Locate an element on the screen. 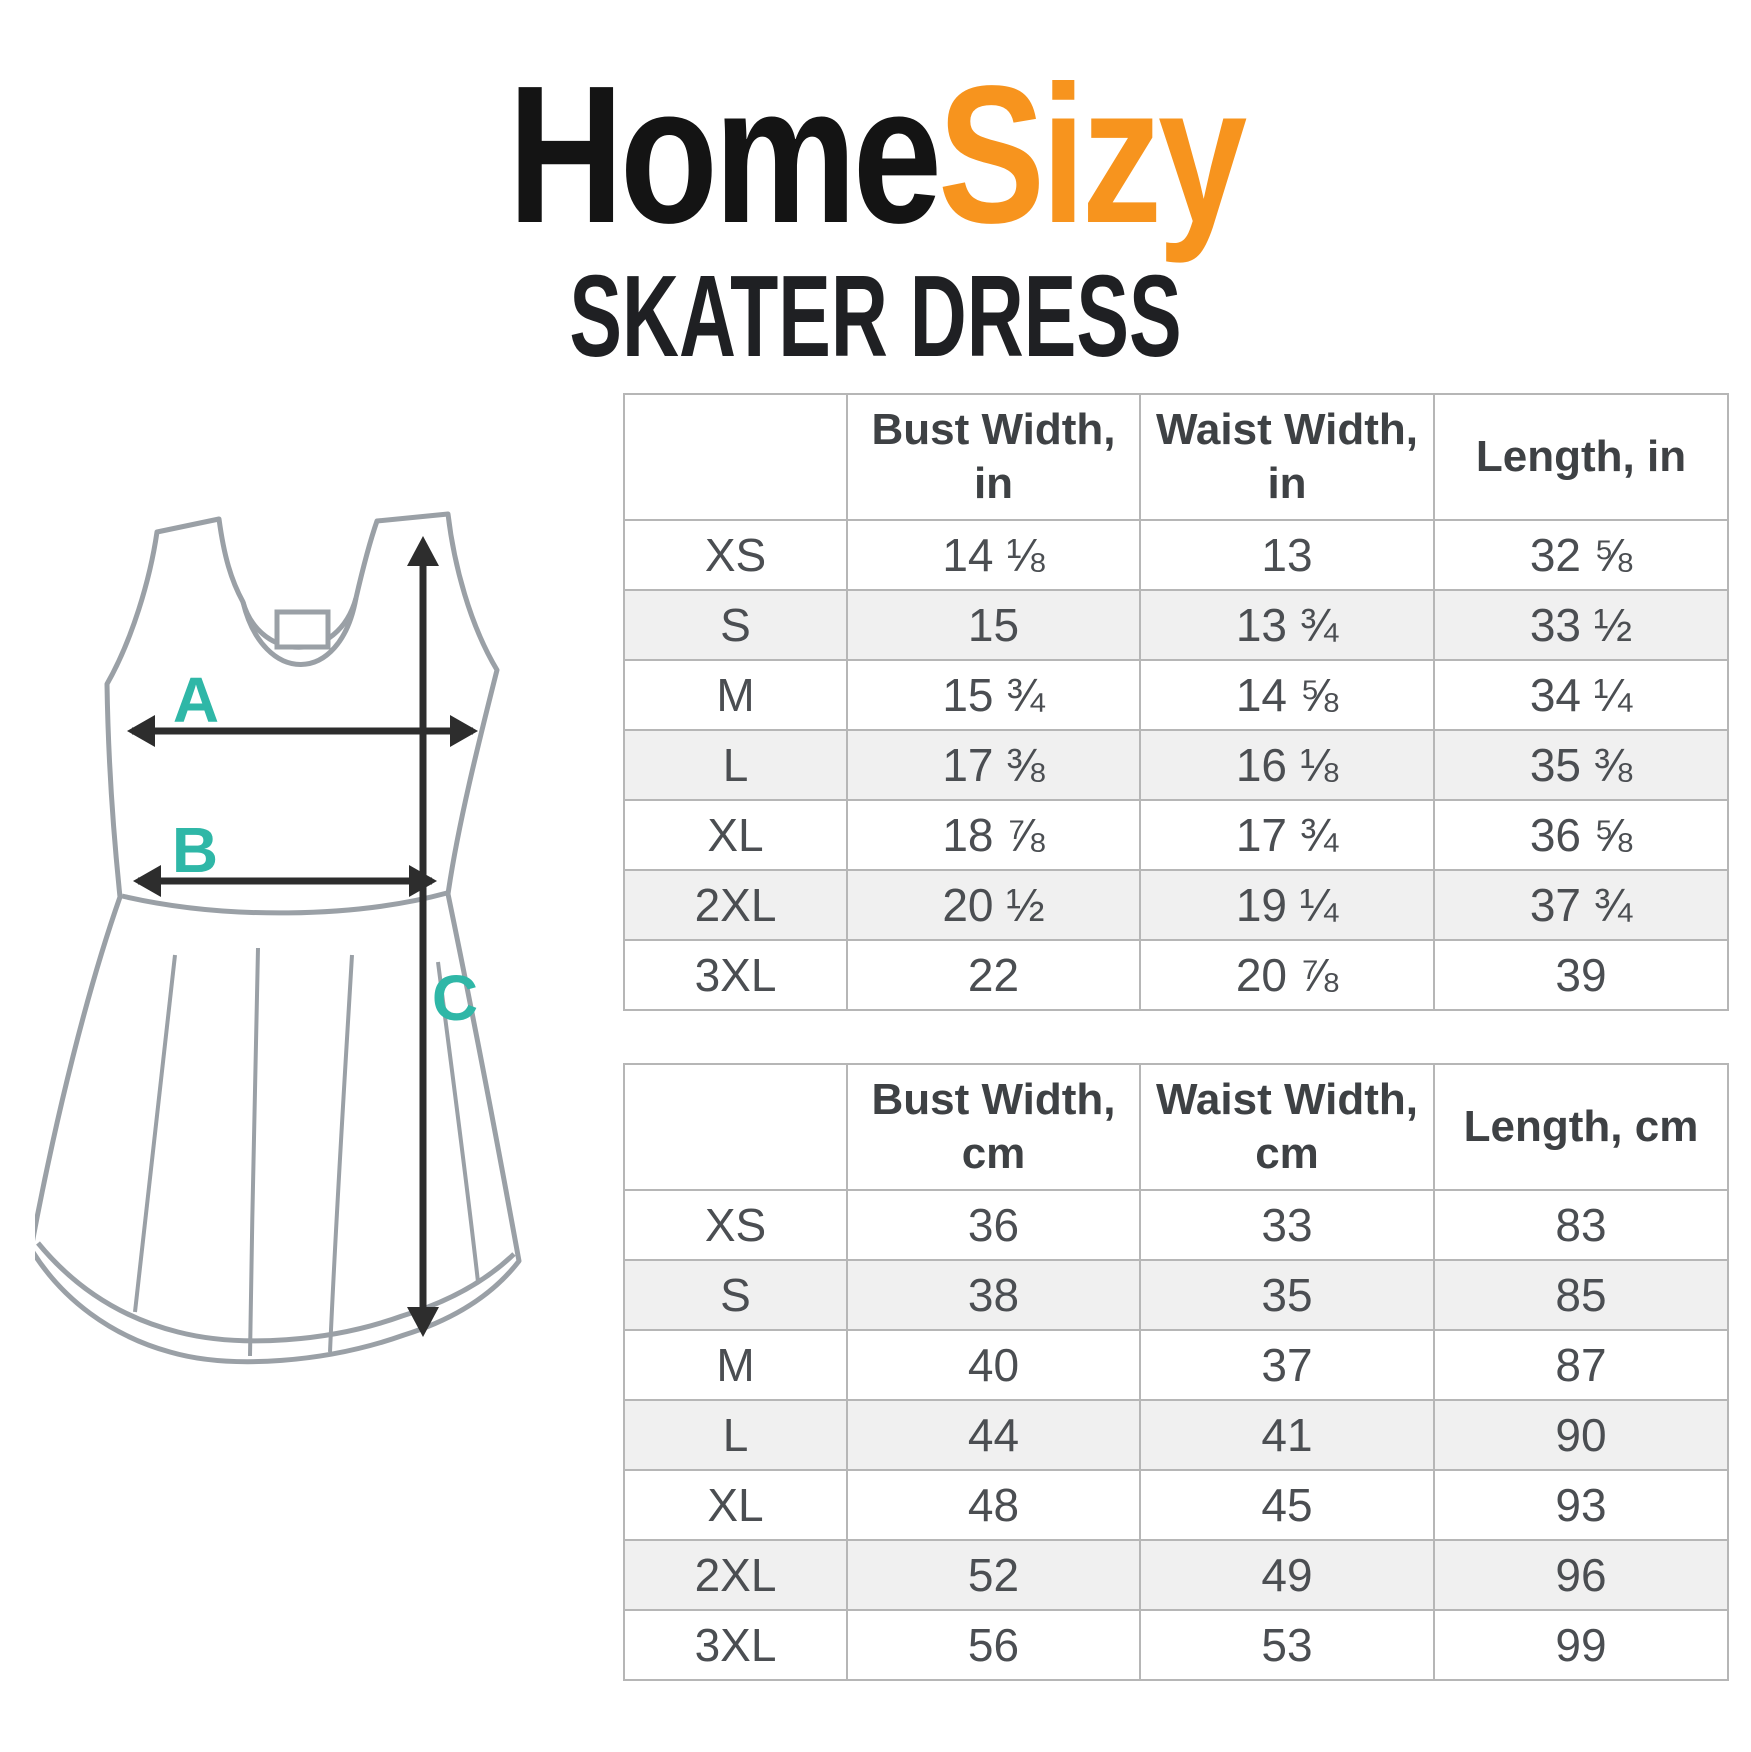 This screenshot has width=1751, height=1752. measurement-cell: 36 ⅝ is located at coordinates (1581, 835).